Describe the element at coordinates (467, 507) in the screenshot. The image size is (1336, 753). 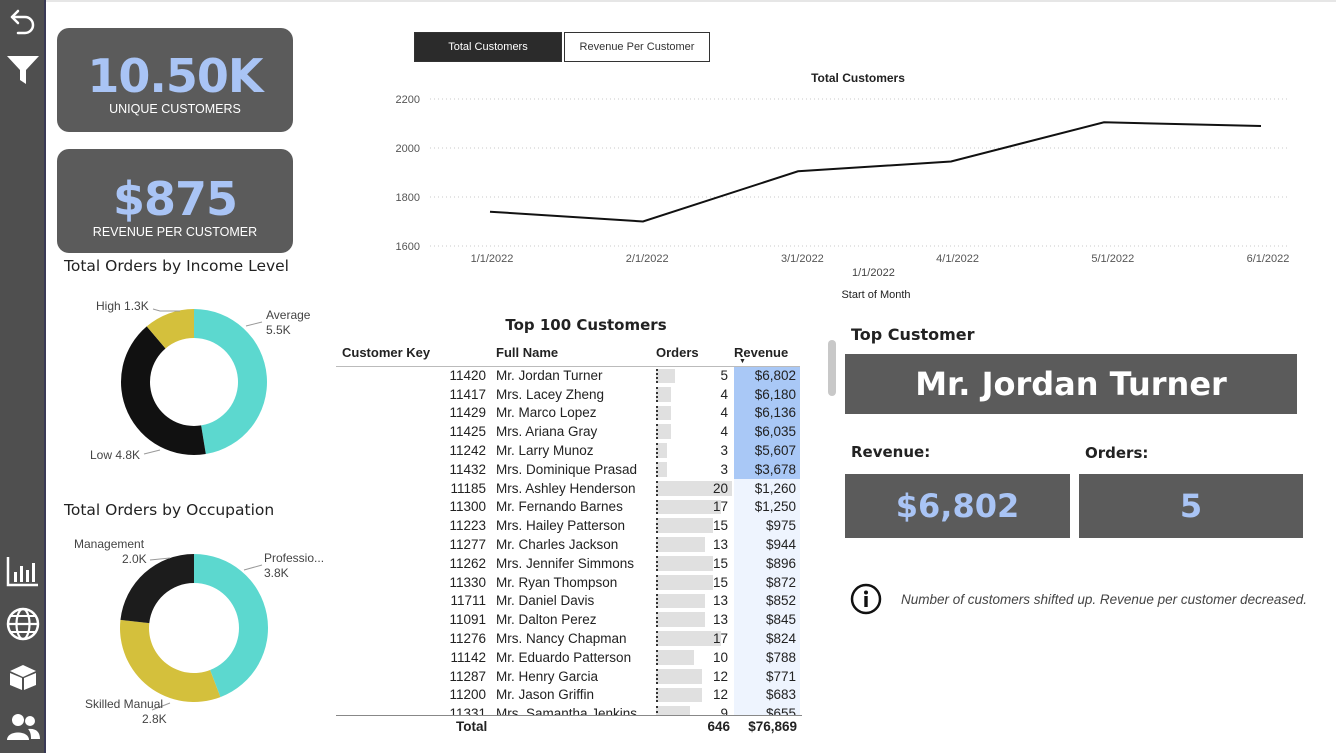
I see `cell-customer-key: 11300` at that location.